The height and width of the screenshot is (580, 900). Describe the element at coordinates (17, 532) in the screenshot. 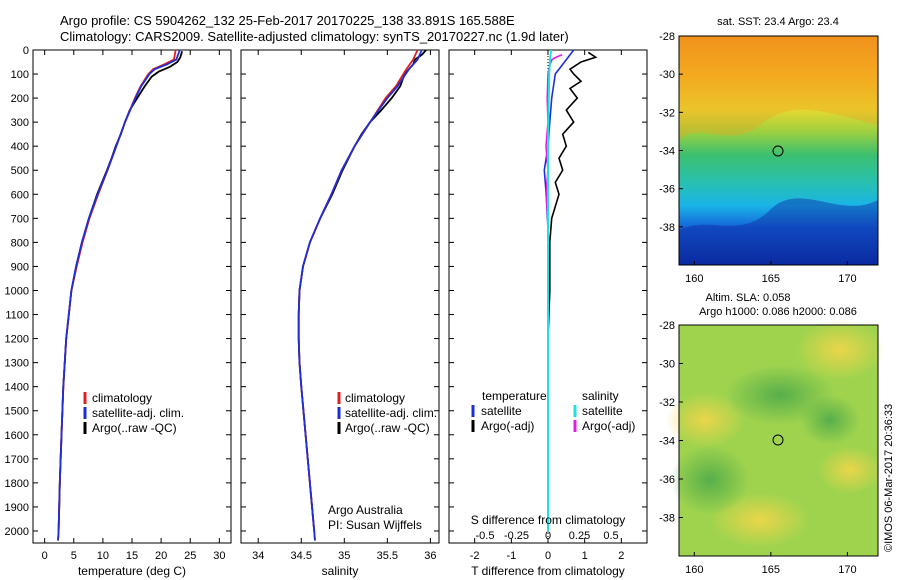

I see `y-tick-label: 2000` at that location.